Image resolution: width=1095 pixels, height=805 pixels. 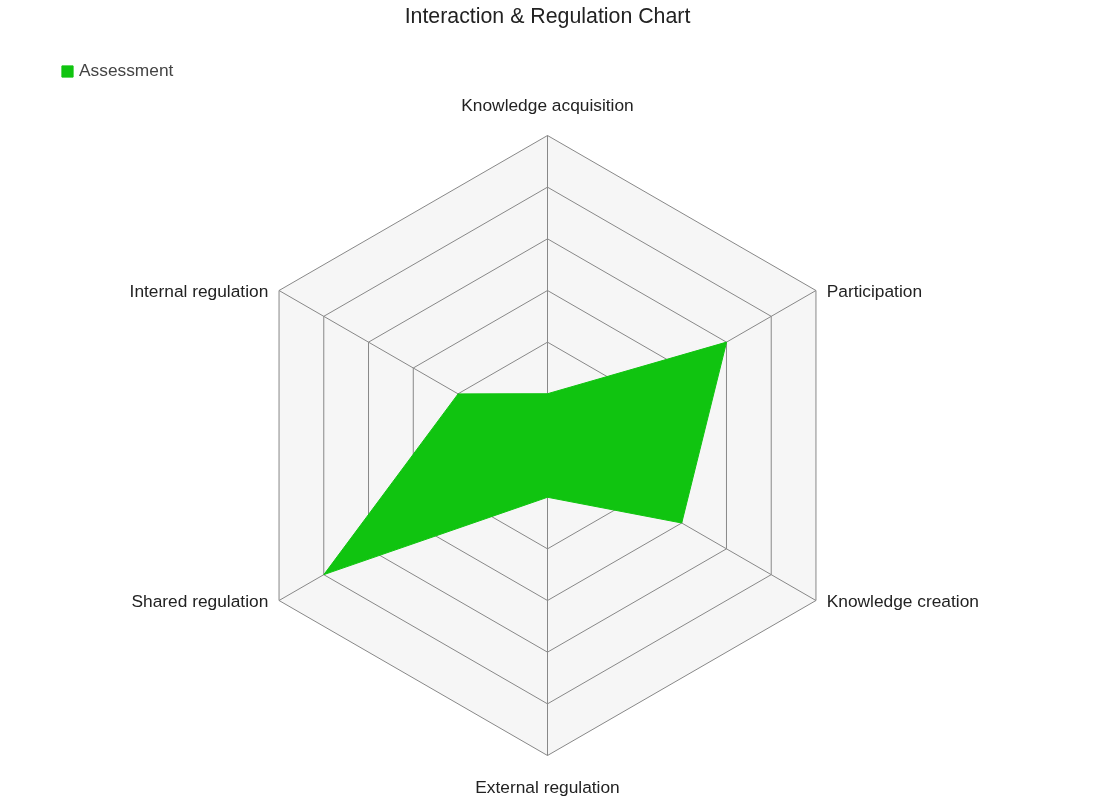 I want to click on spoke-label: Internal regulation, so click(x=199, y=290).